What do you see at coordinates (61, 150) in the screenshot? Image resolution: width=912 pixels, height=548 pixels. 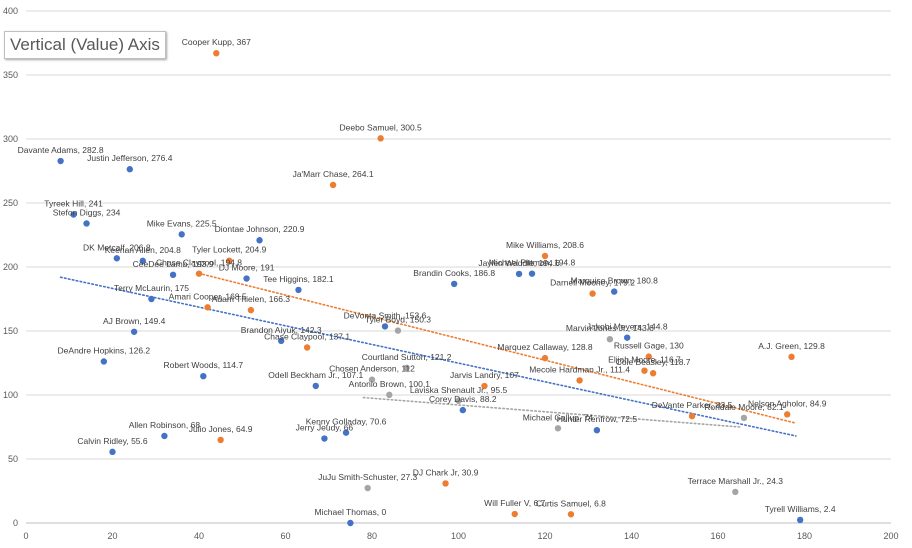 I see `data-label: Davante Adams, 282.8` at bounding box center [61, 150].